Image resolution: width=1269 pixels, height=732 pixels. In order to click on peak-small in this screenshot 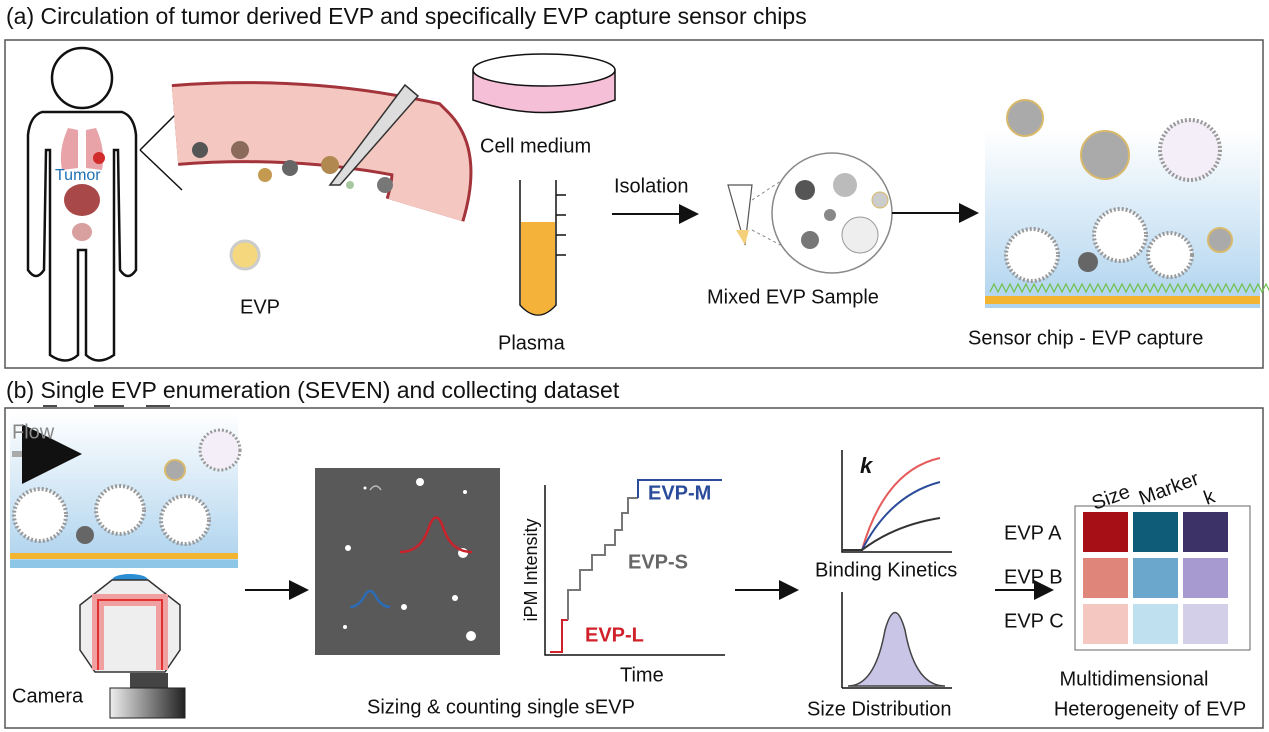, I will do `click(375, 488)`.